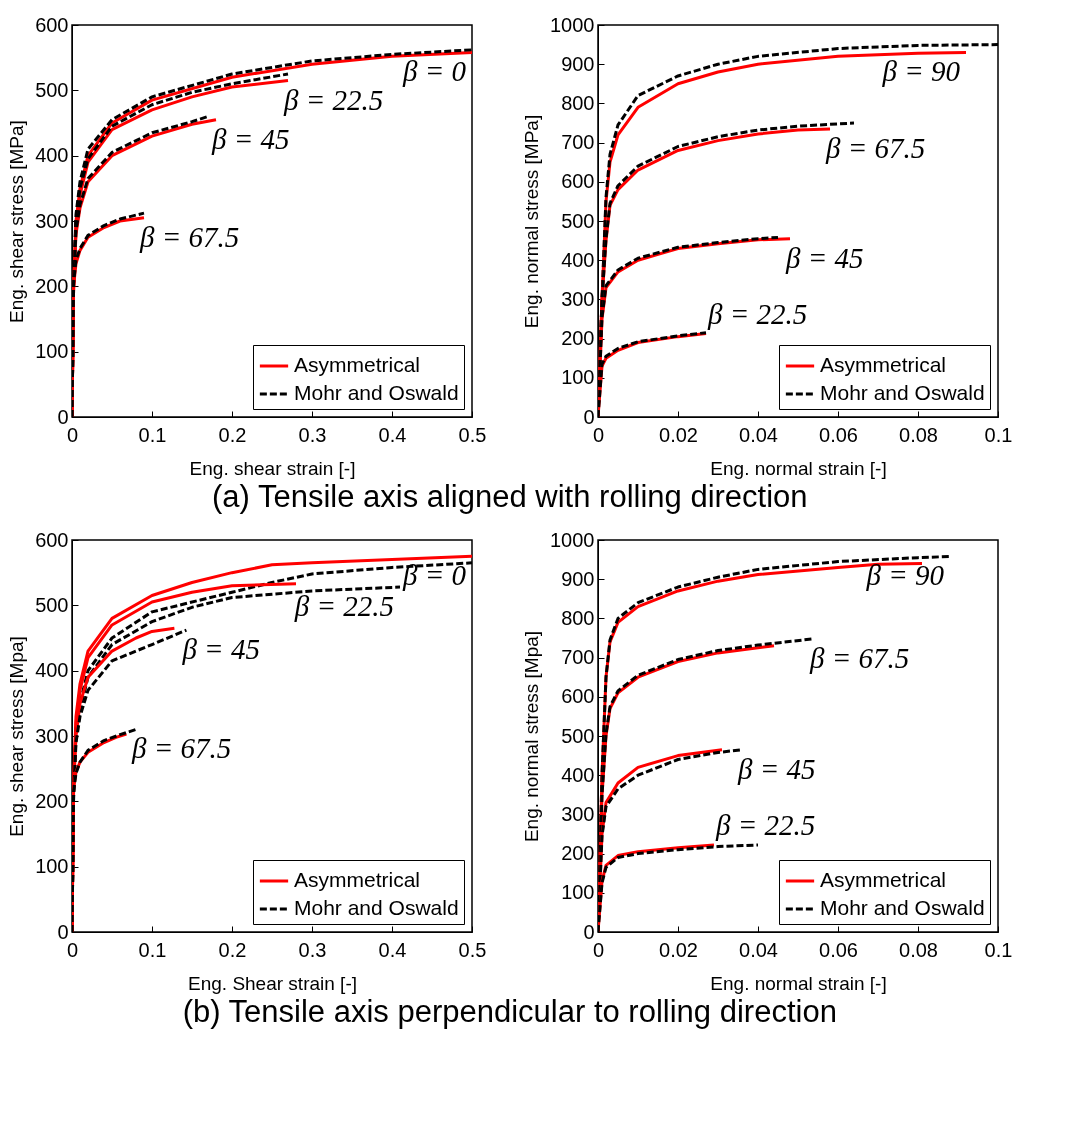 The width and height of the screenshot is (1090, 1145). I want to click on text: (b) Tensile axis perpendicular to rolling direction, so click(509, 1011).